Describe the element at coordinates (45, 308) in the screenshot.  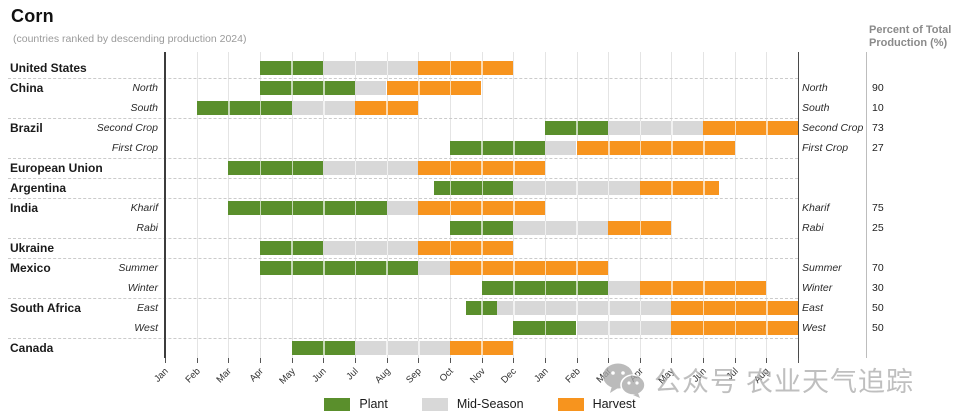
I see `row-label-country: South Africa` at that location.